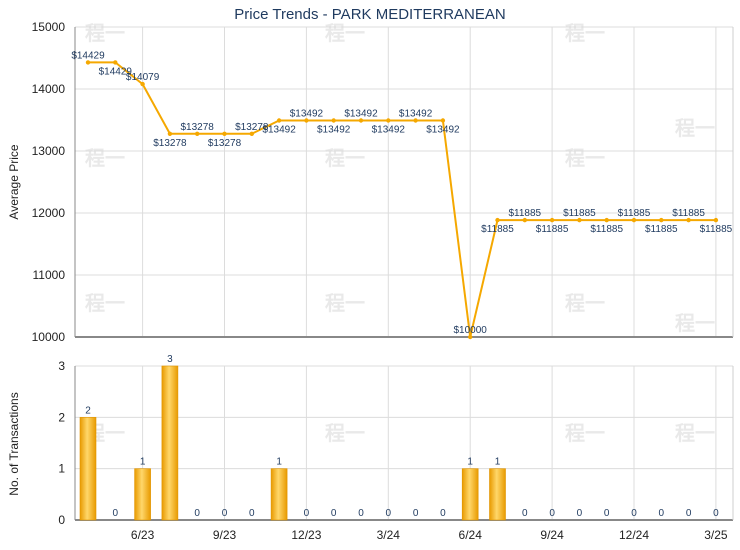  Describe the element at coordinates (634, 535) in the screenshot. I see `x-tick-label: 12/24` at that location.